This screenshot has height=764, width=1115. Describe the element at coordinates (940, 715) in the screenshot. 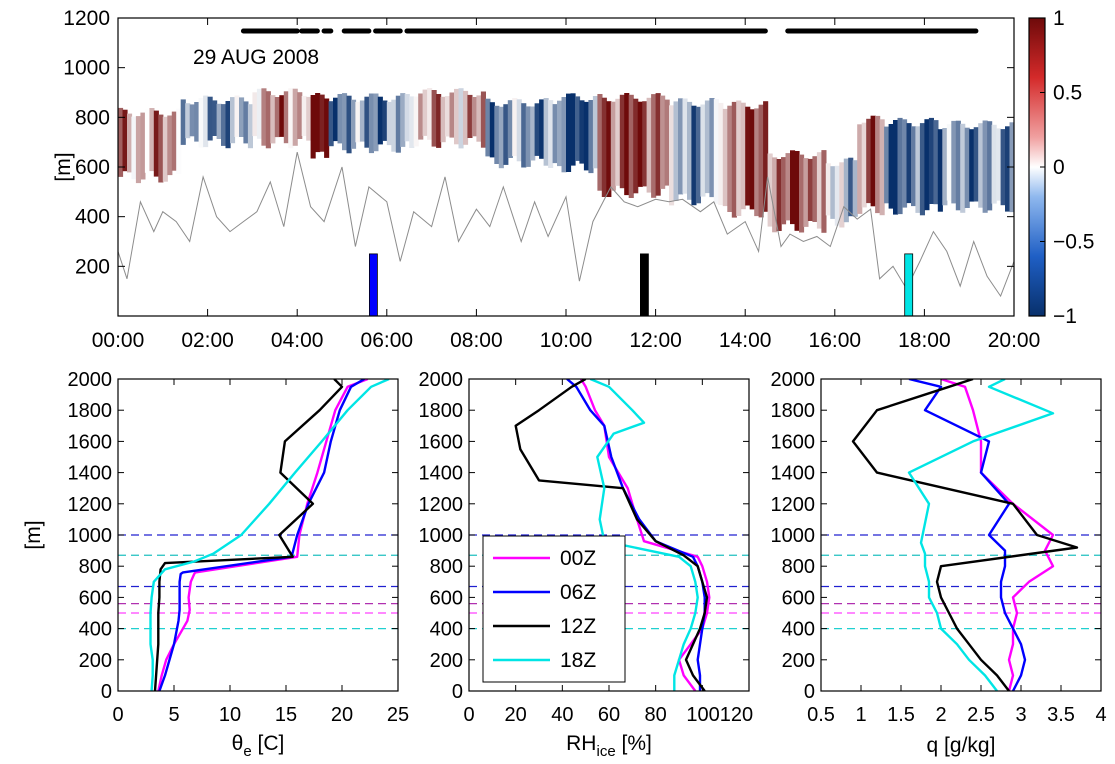

I see `x-tick-label: 2` at that location.